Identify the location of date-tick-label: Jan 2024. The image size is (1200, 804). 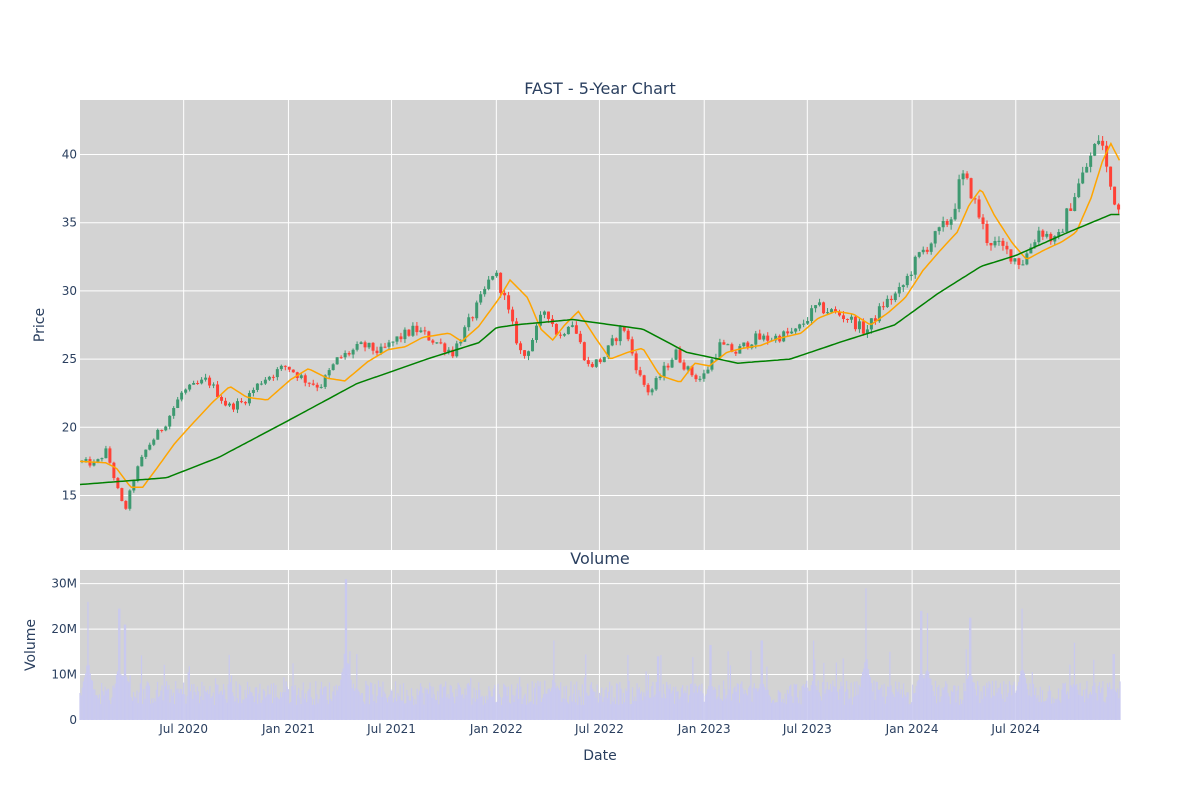
(912, 729).